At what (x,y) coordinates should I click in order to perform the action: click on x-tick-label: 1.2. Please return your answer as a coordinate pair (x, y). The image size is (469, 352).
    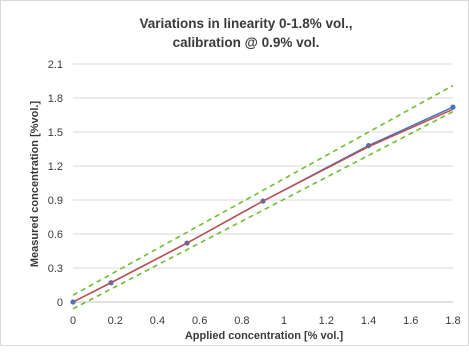
    Looking at the image, I should click on (326, 321).